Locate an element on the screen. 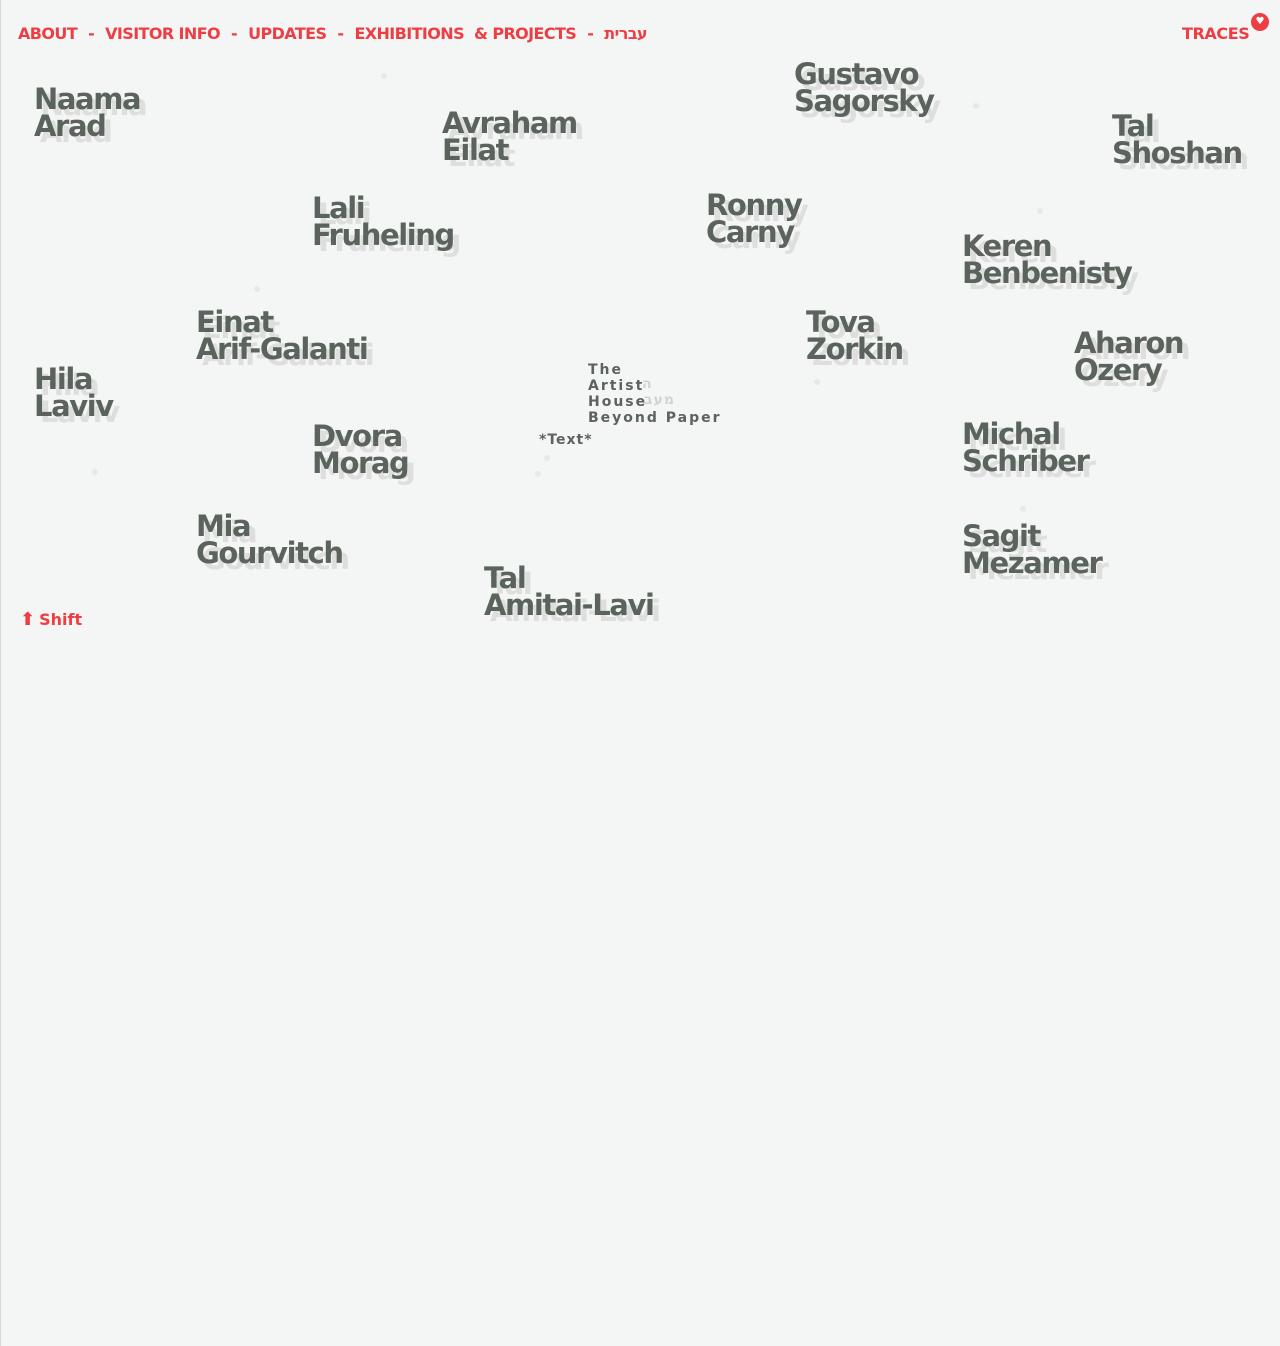 The image size is (1280, 1346). nav-hebrew-link: עברית is located at coordinates (625, 33).